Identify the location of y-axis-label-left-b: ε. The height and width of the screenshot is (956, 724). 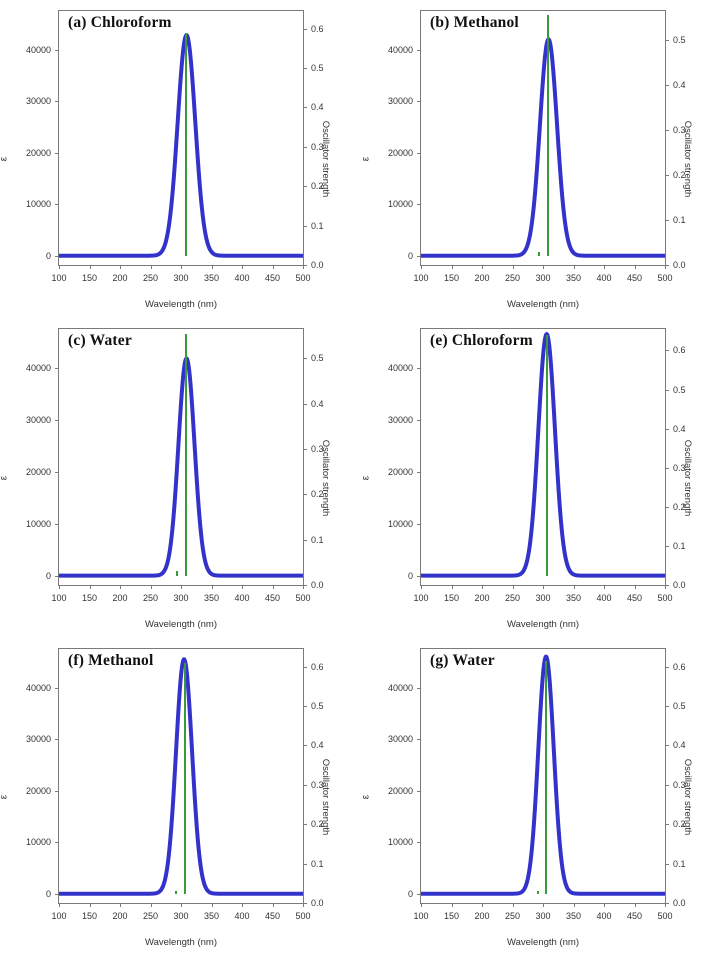
(366, 159).